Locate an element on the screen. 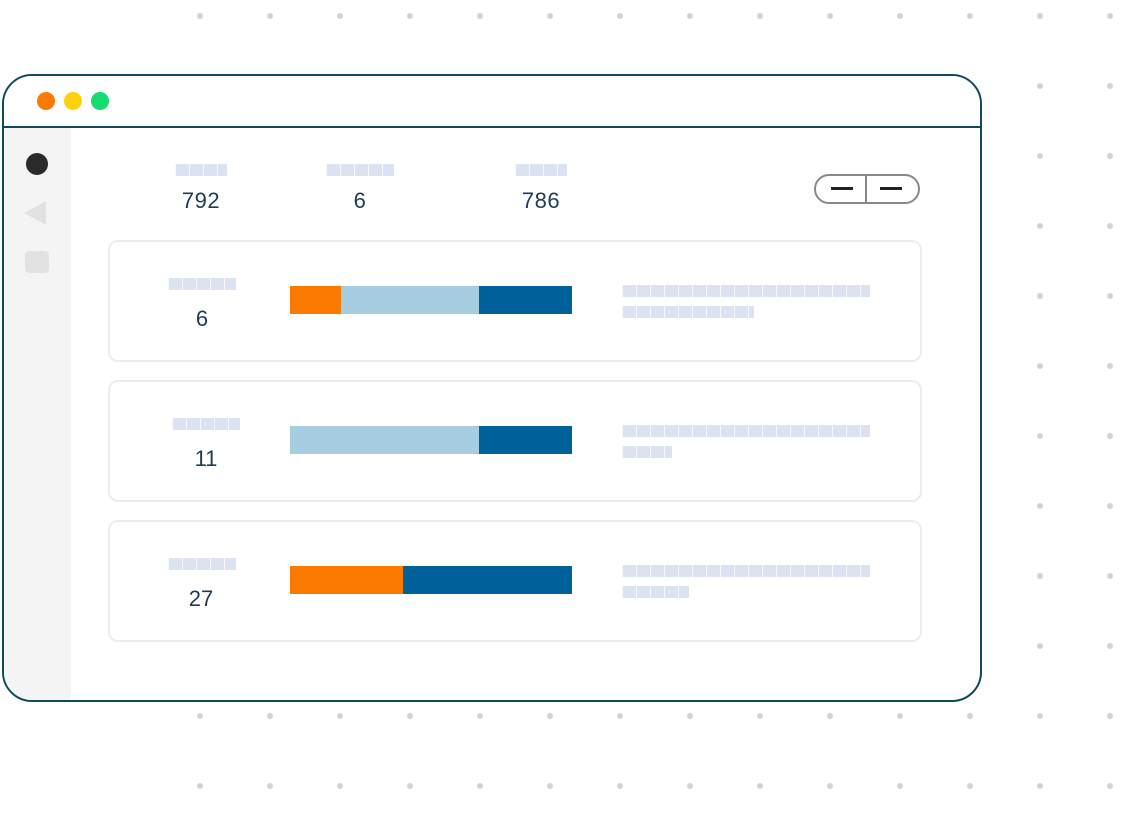 The image size is (1146, 814). toggle-left-segment is located at coordinates (841, 189).